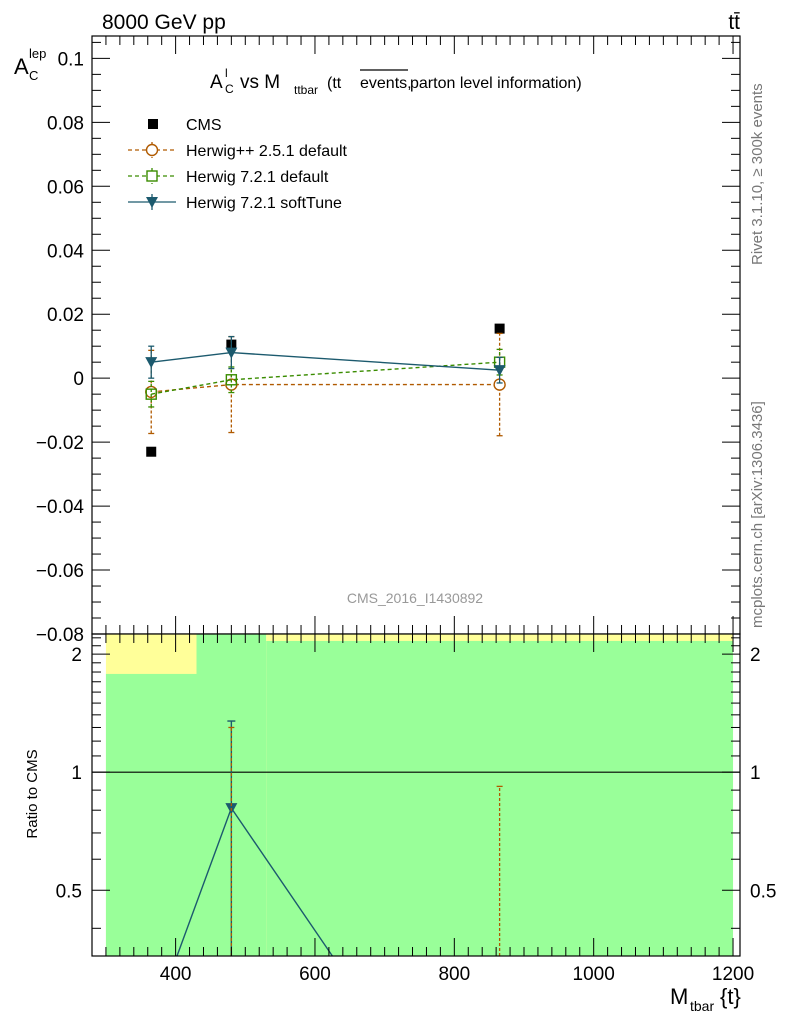 The width and height of the screenshot is (786, 1024). I want to click on svg-text: events,, so click(386, 83).